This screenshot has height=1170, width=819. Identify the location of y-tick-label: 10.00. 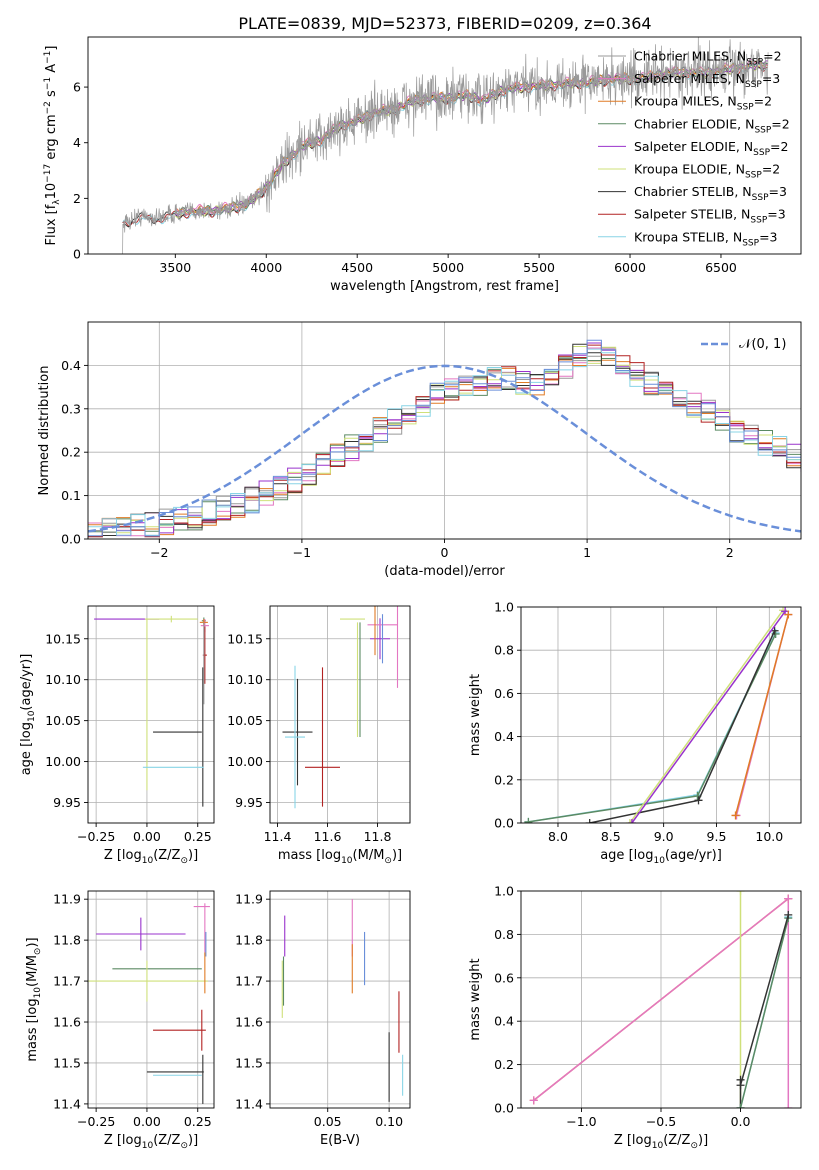
(245, 761).